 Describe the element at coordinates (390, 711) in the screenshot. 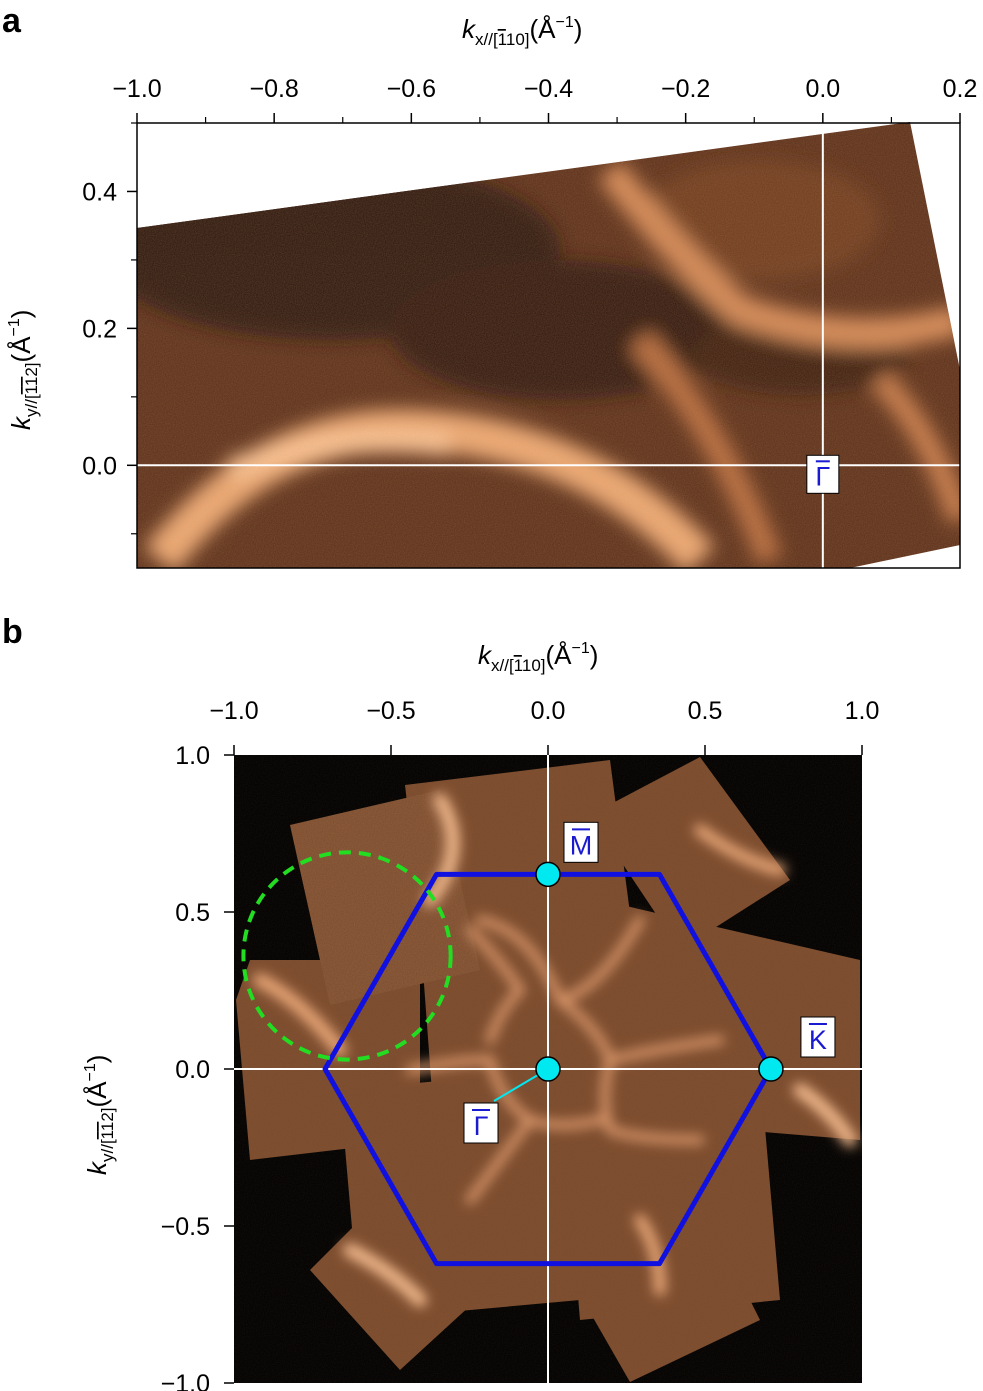

I see `panel-b-xtick-label: −0.5` at that location.